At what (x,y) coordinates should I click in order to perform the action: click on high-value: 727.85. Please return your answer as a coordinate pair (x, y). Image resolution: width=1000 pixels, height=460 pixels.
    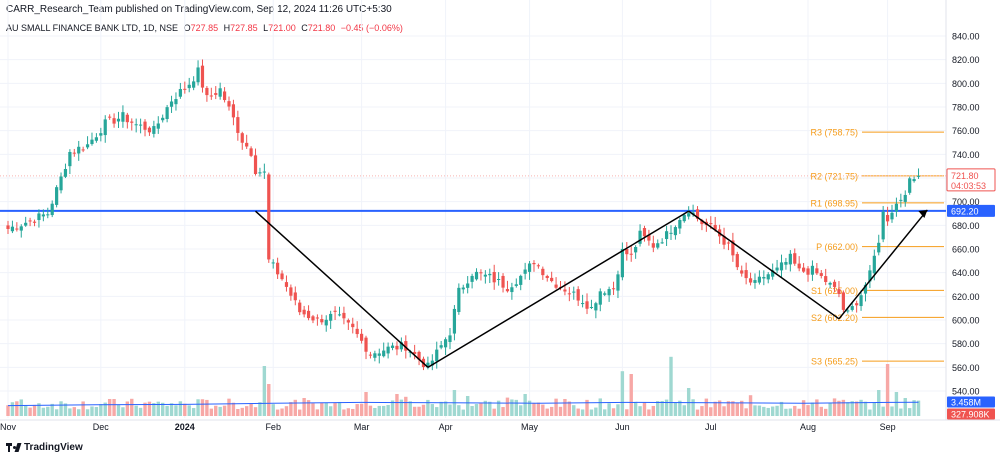
    Looking at the image, I should click on (244, 28).